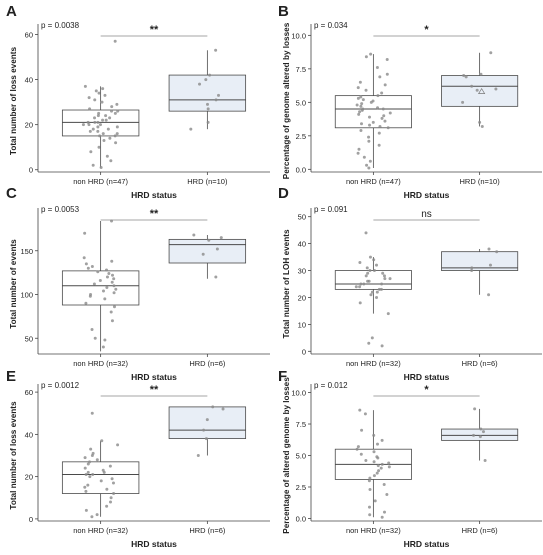 The width and height of the screenshot is (543, 555). Describe the element at coordinates (11, 11) in the screenshot. I see `panel-letter: A` at that location.